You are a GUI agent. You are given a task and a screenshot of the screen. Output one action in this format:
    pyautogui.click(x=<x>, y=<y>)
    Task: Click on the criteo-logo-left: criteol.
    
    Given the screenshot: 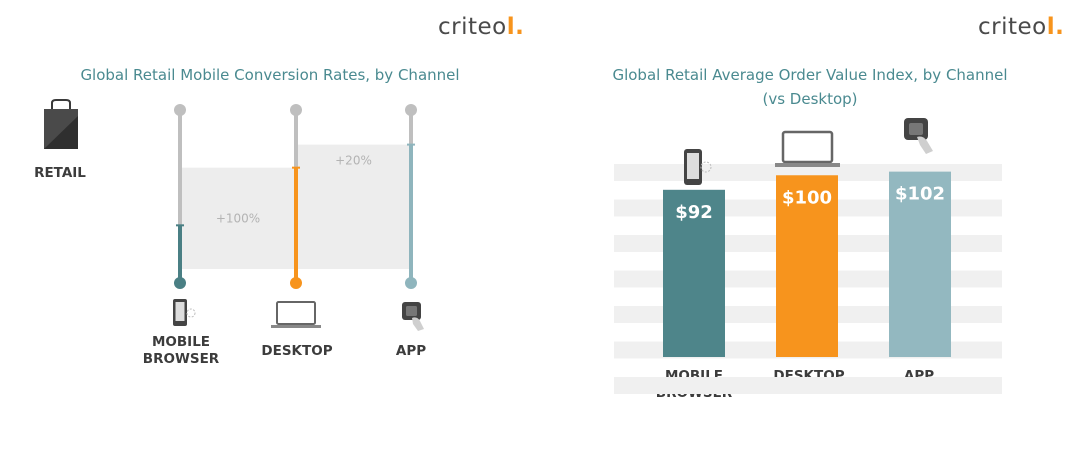 What is the action you would take?
    pyautogui.click(x=481, y=27)
    